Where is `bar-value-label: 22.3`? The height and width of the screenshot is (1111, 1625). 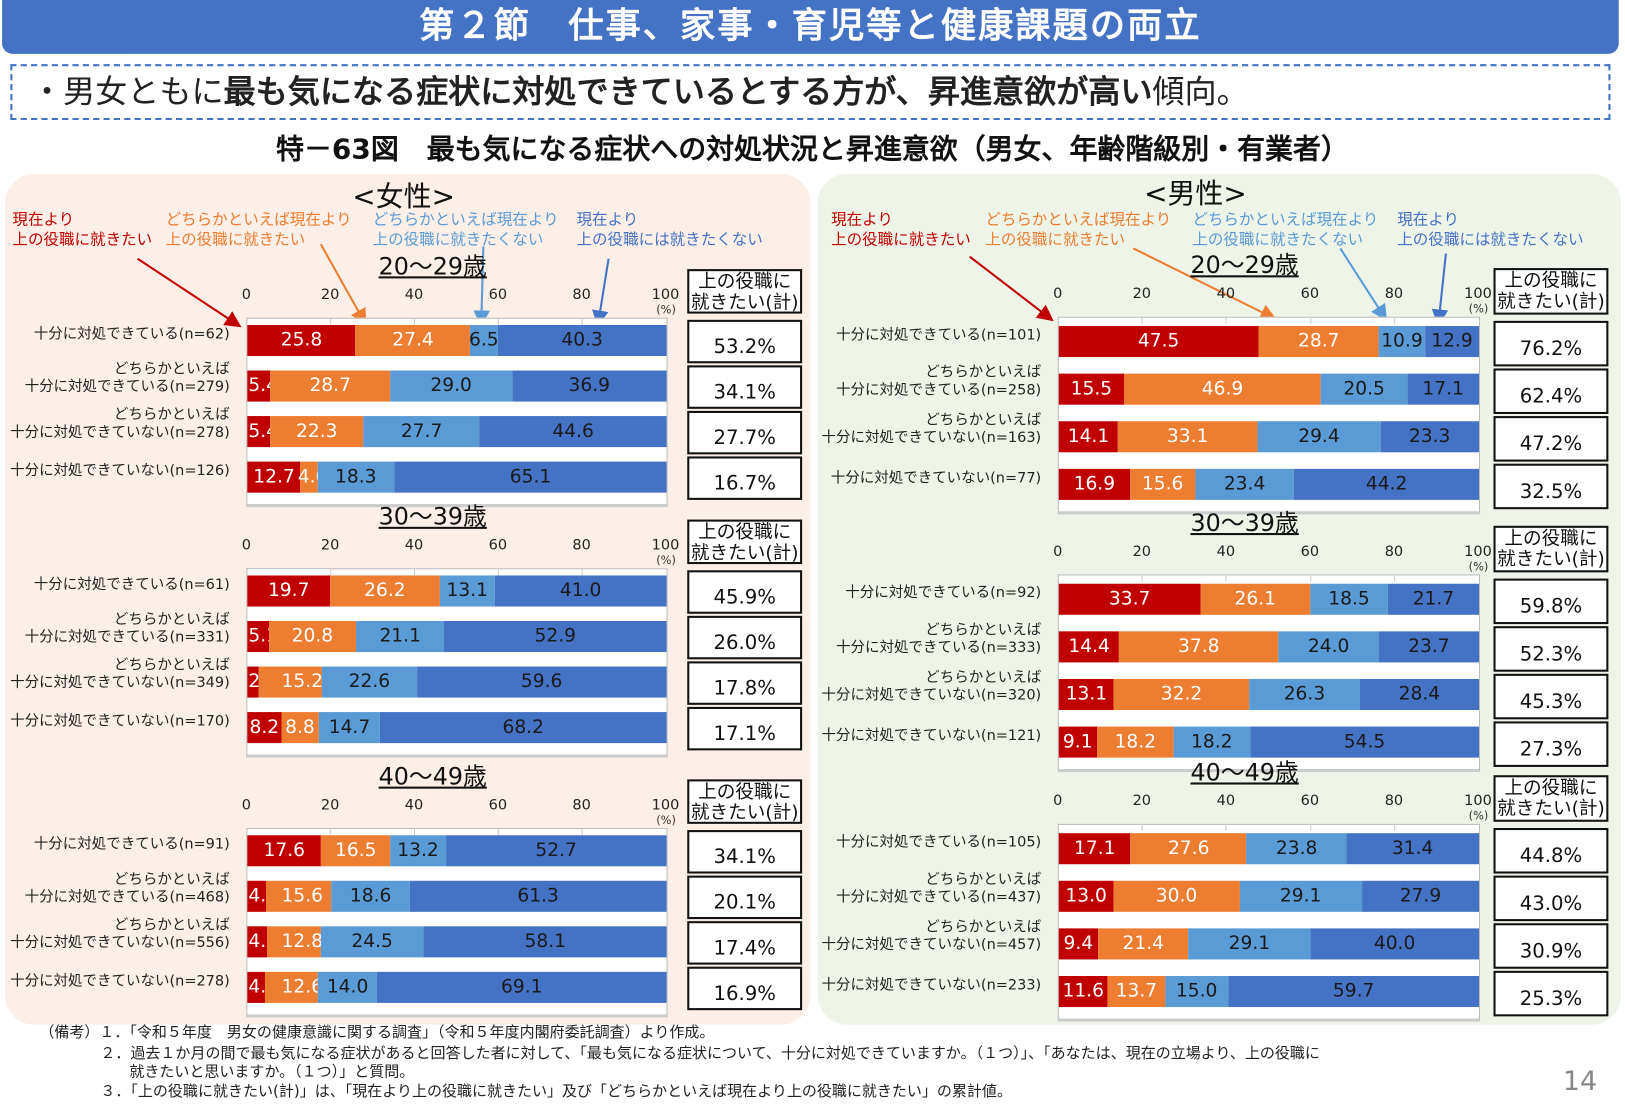 bar-value-label: 22.3 is located at coordinates (317, 431).